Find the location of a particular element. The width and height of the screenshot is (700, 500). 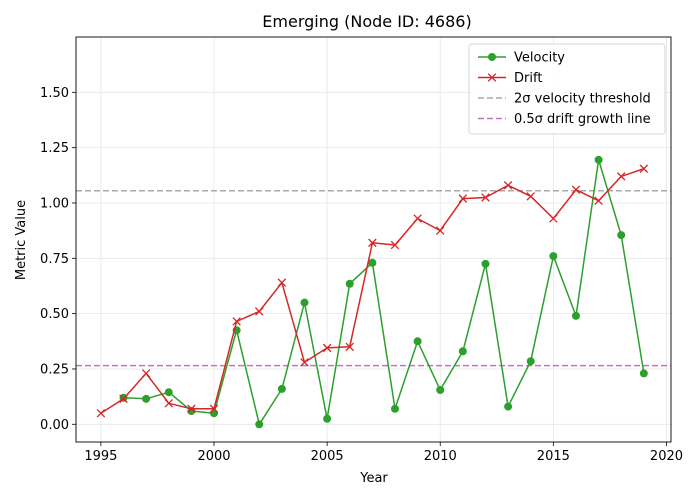

y-axis-ticks: 0.00 0.25 0.50 0.75 1.00 1.25 1.50 is located at coordinates (58, 259).